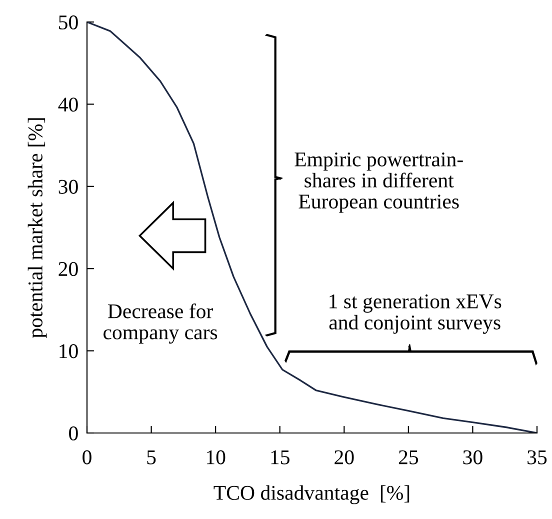  What do you see at coordinates (68, 187) in the screenshot?
I see `y-tick-label: 30` at bounding box center [68, 187].